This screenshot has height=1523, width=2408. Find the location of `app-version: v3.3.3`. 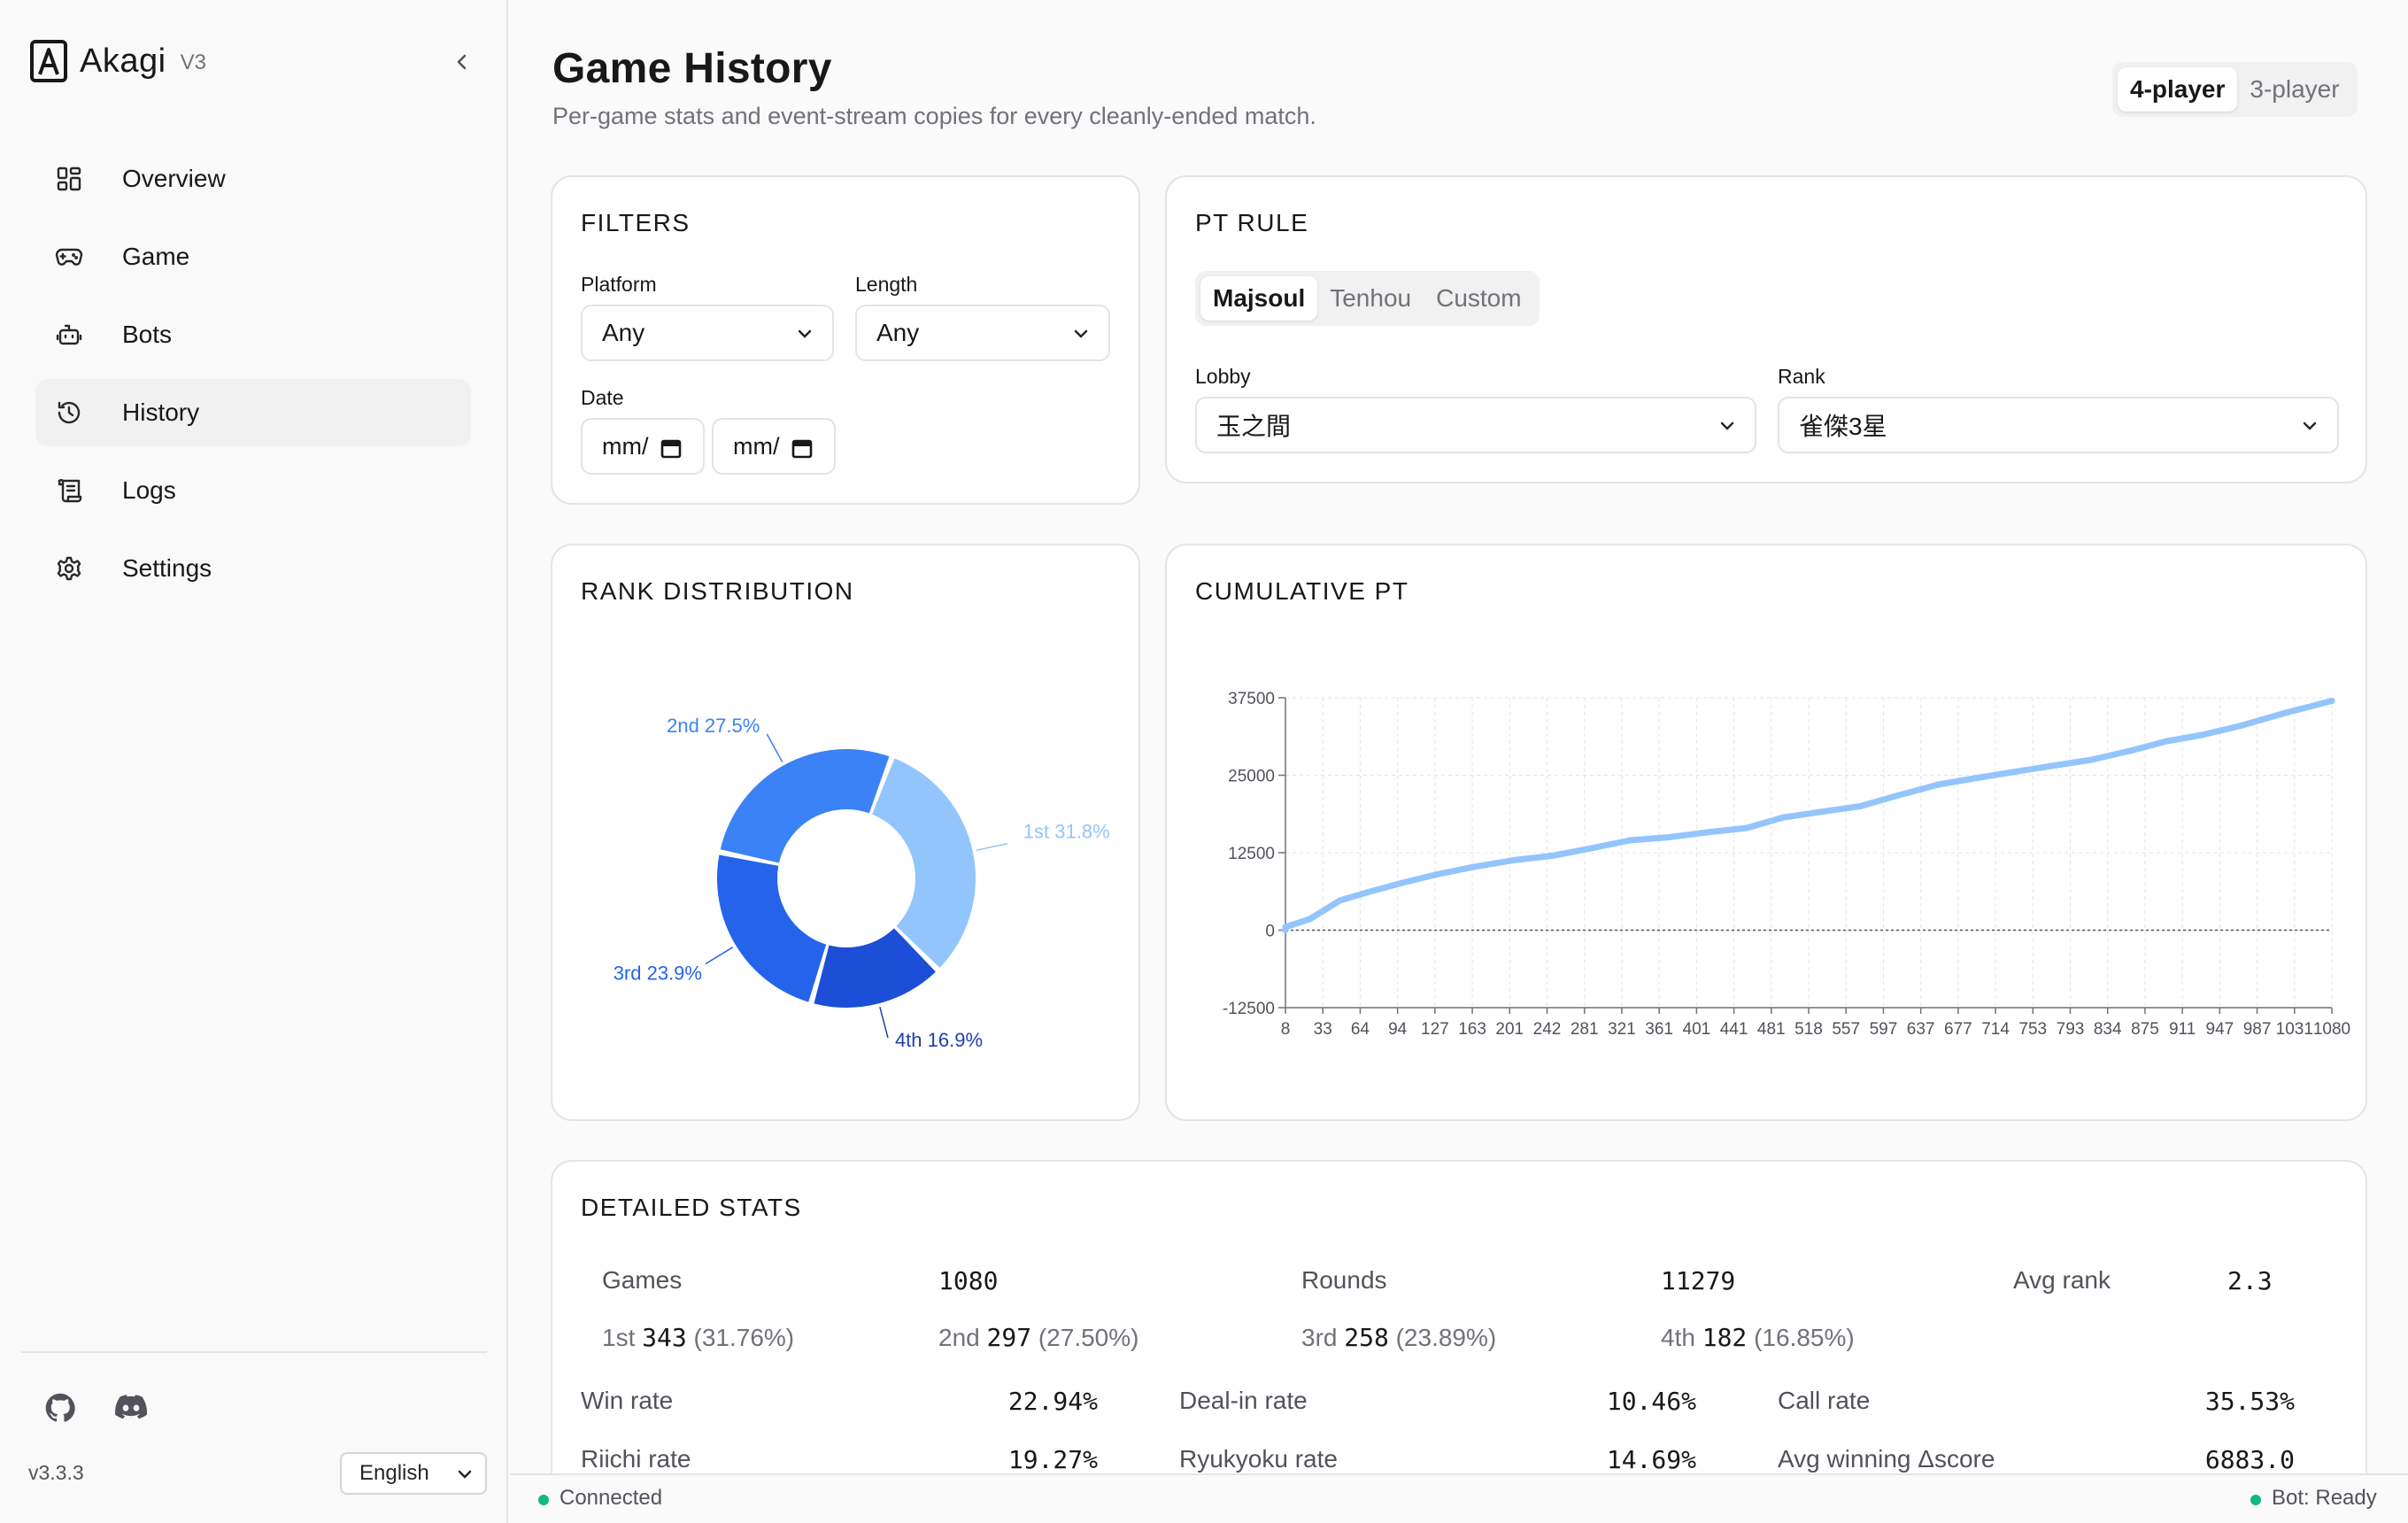

app-version: v3.3.3 is located at coordinates (56, 1472).